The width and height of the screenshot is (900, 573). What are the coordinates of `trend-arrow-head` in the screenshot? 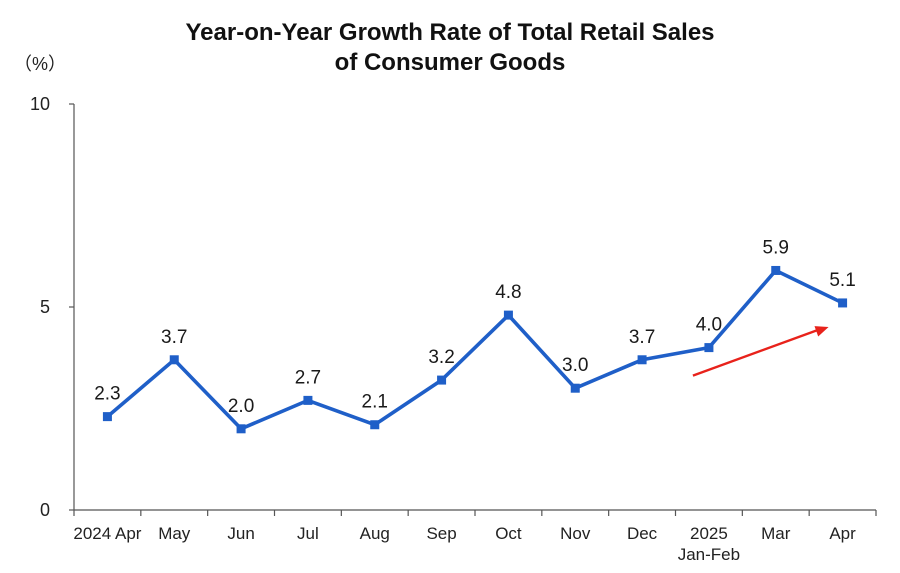 It's located at (821, 331).